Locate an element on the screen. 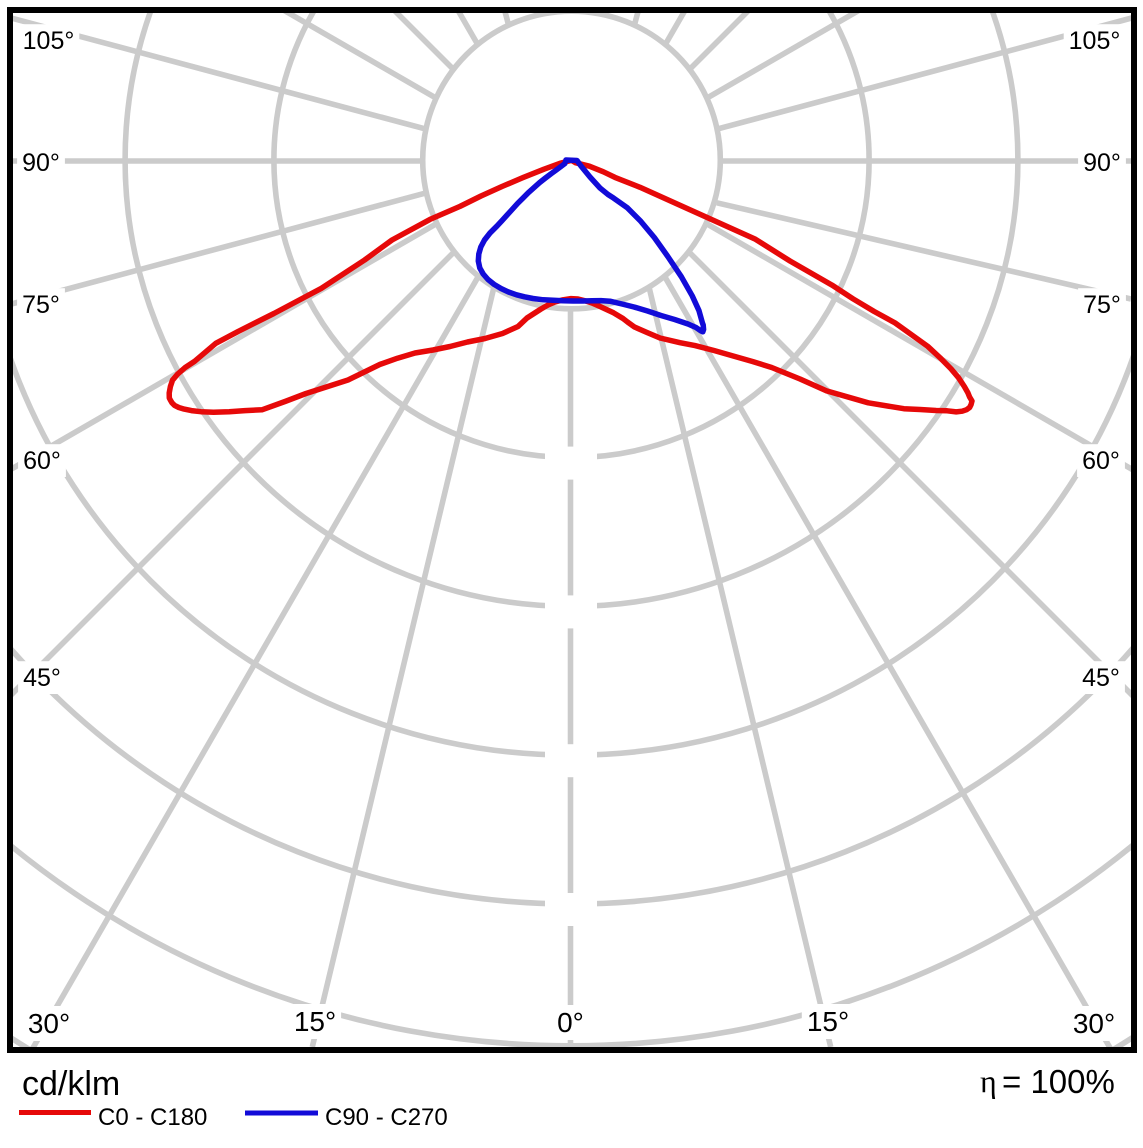  svg-text: cd/klm is located at coordinates (71, 1084).